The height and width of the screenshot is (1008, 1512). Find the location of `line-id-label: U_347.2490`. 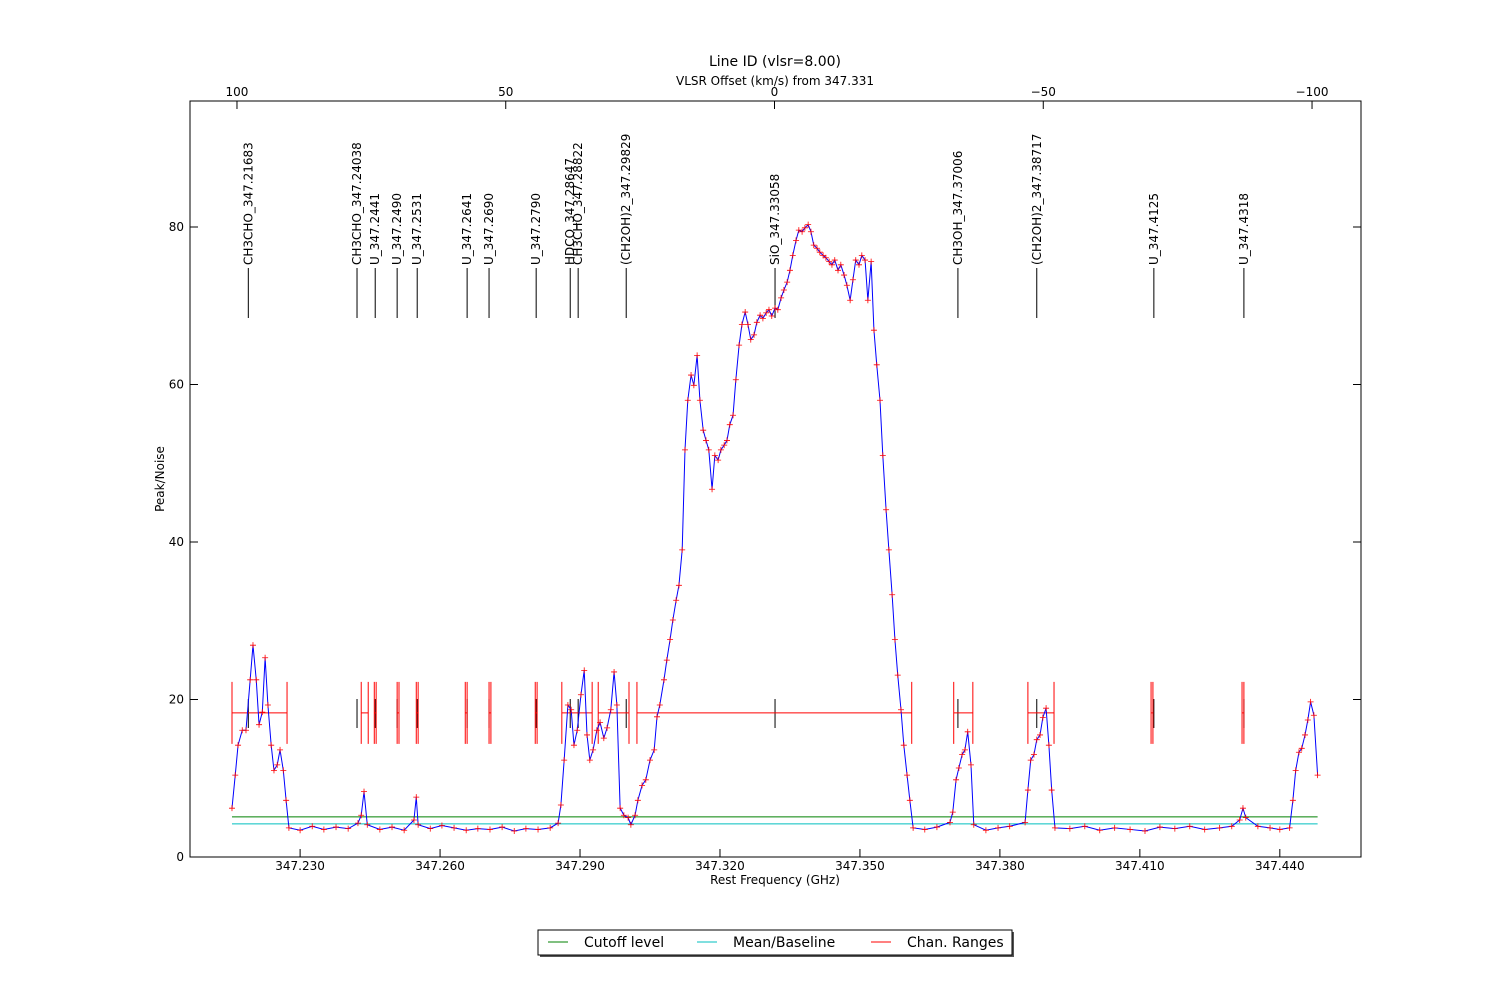

line-id-label: U_347.2490 is located at coordinates (397, 229).